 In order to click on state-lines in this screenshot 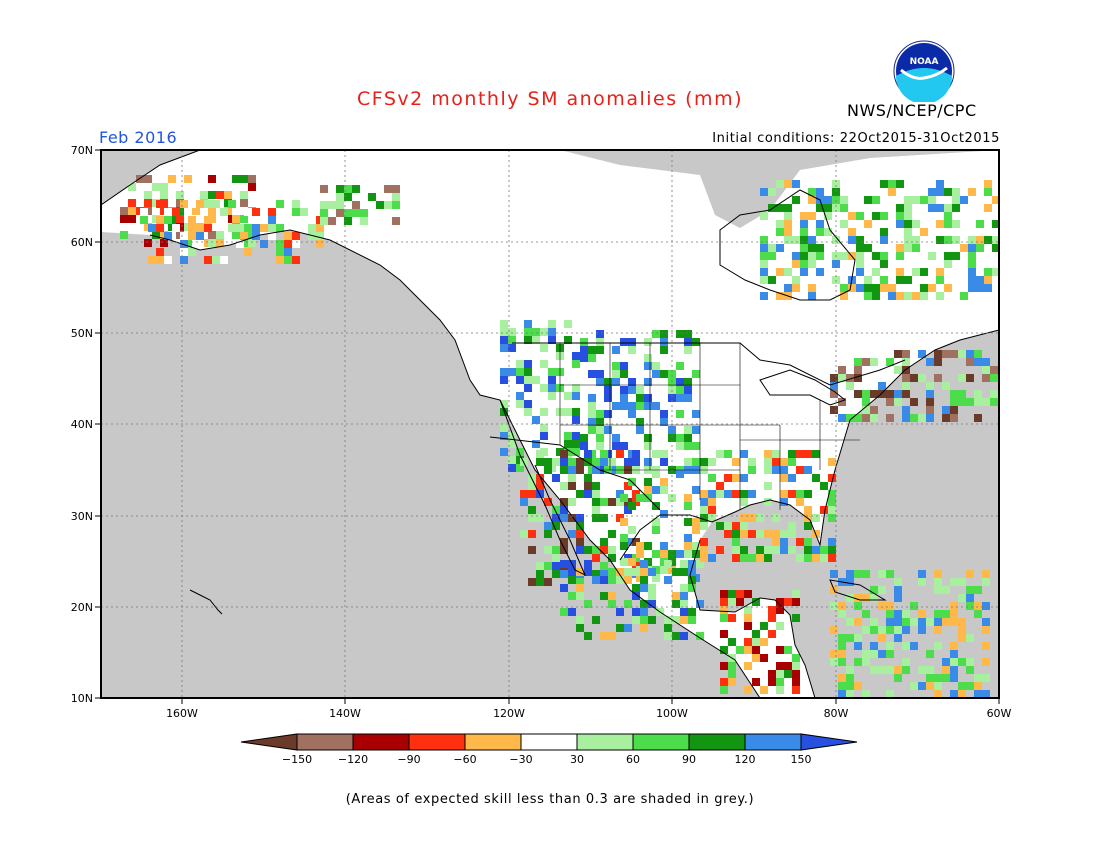, I will do `click(709, 426)`.